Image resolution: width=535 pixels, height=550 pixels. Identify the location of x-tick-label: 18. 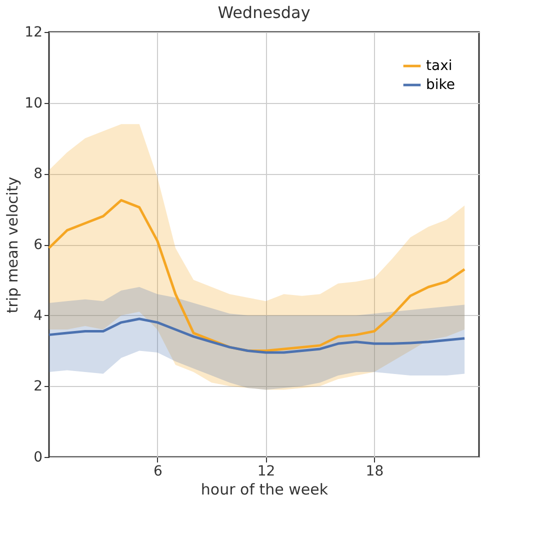
(375, 472).